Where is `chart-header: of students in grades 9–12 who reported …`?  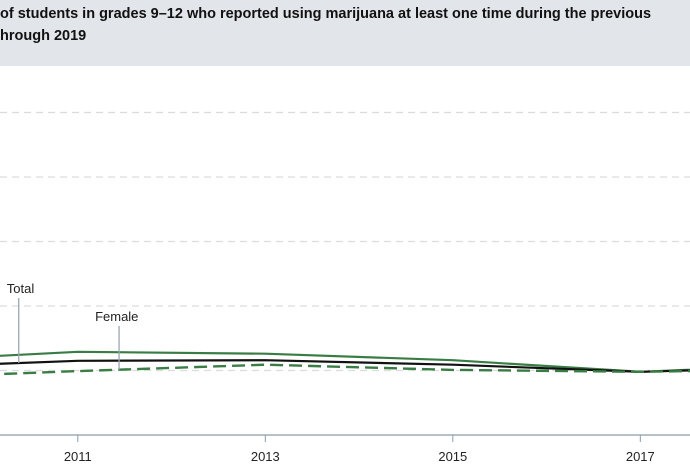
chart-header: of students in grades 9–12 who reported … is located at coordinates (345, 33).